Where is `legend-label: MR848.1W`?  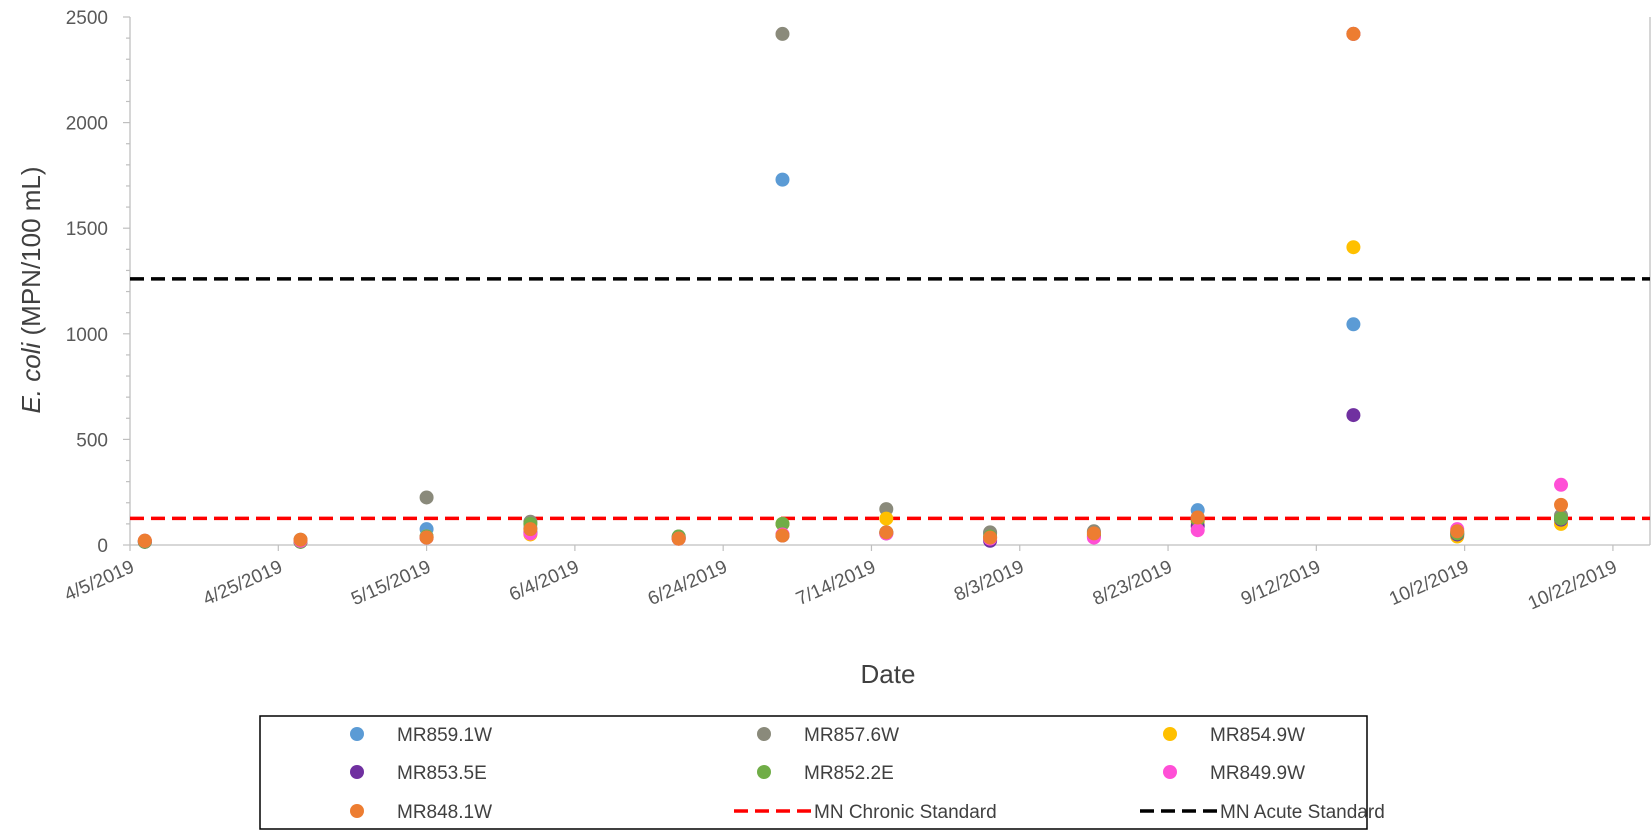 legend-label: MR848.1W is located at coordinates (444, 812).